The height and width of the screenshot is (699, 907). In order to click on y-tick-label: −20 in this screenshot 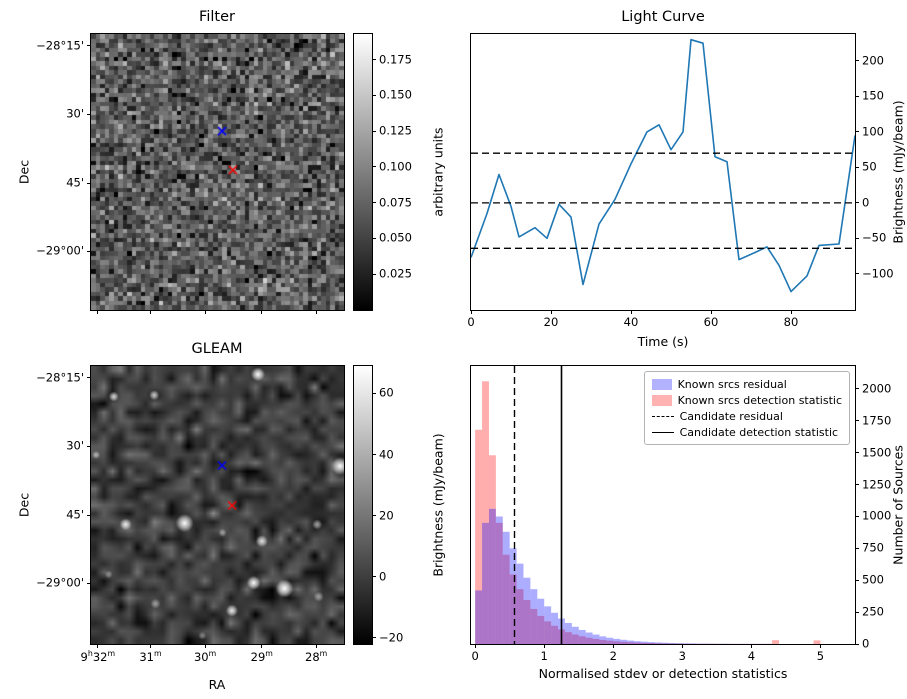, I will do `click(391, 637)`.